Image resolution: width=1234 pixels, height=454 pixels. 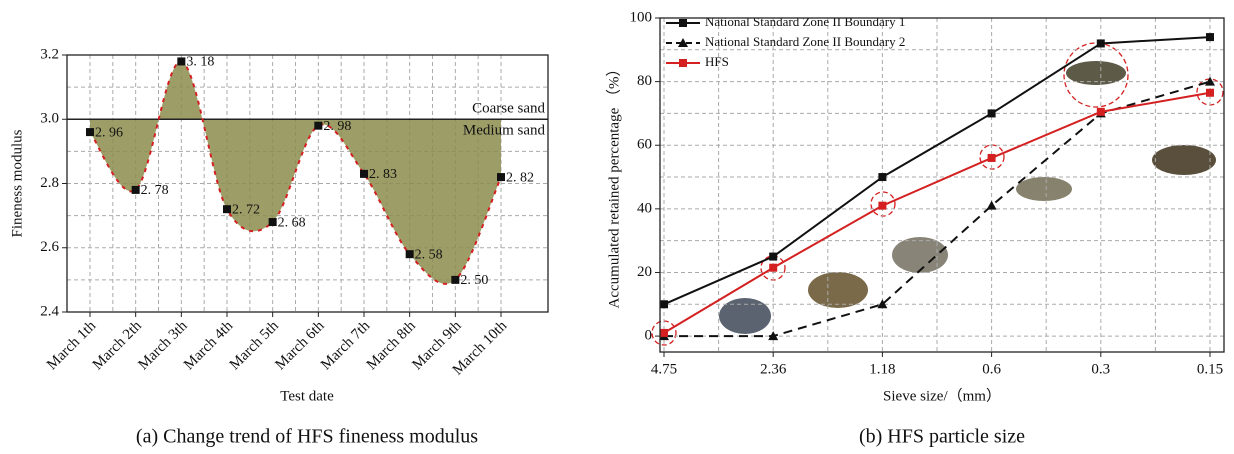 I want to click on x-tick-label: March 8th, so click(x=392, y=346).